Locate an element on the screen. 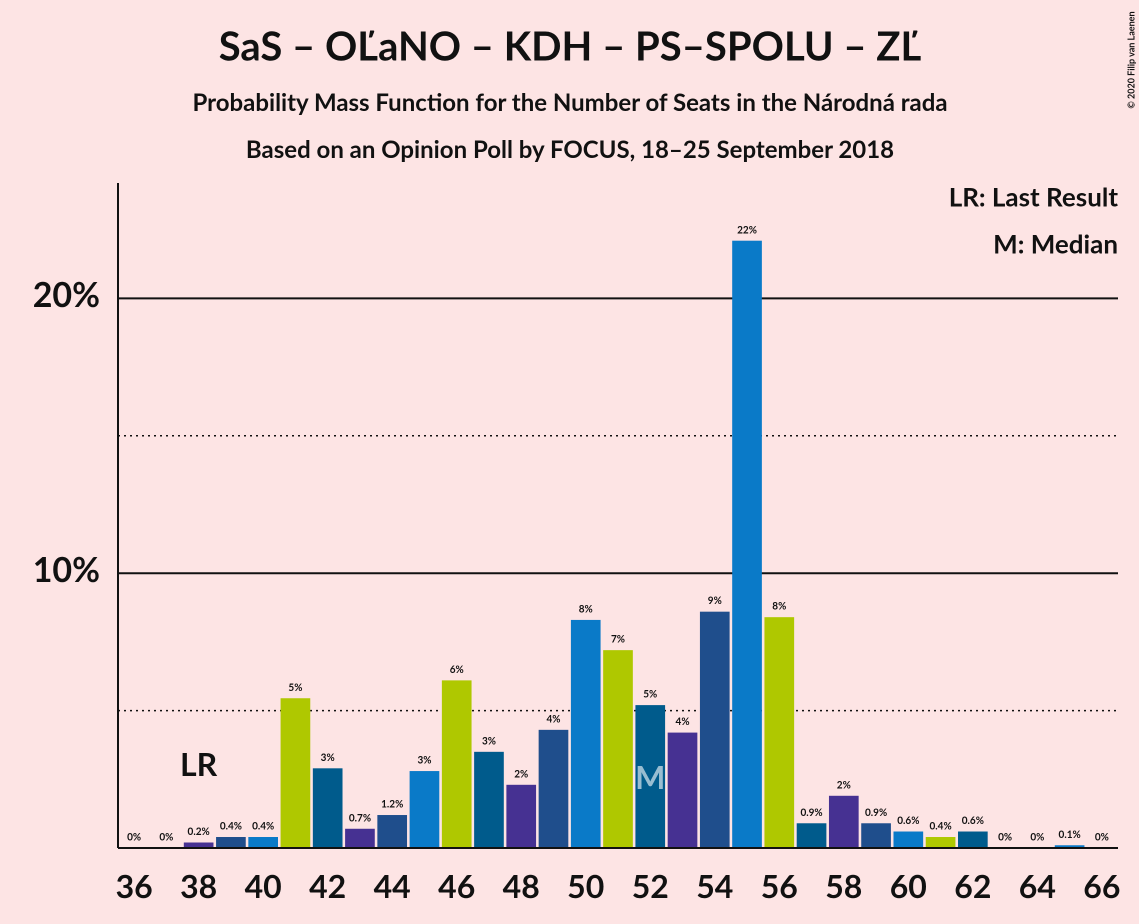 This screenshot has width=1139, height=924. chart-title: SaS – OĽaNO – KDH – PS–SPOLU – ZĽ is located at coordinates (570, 45).